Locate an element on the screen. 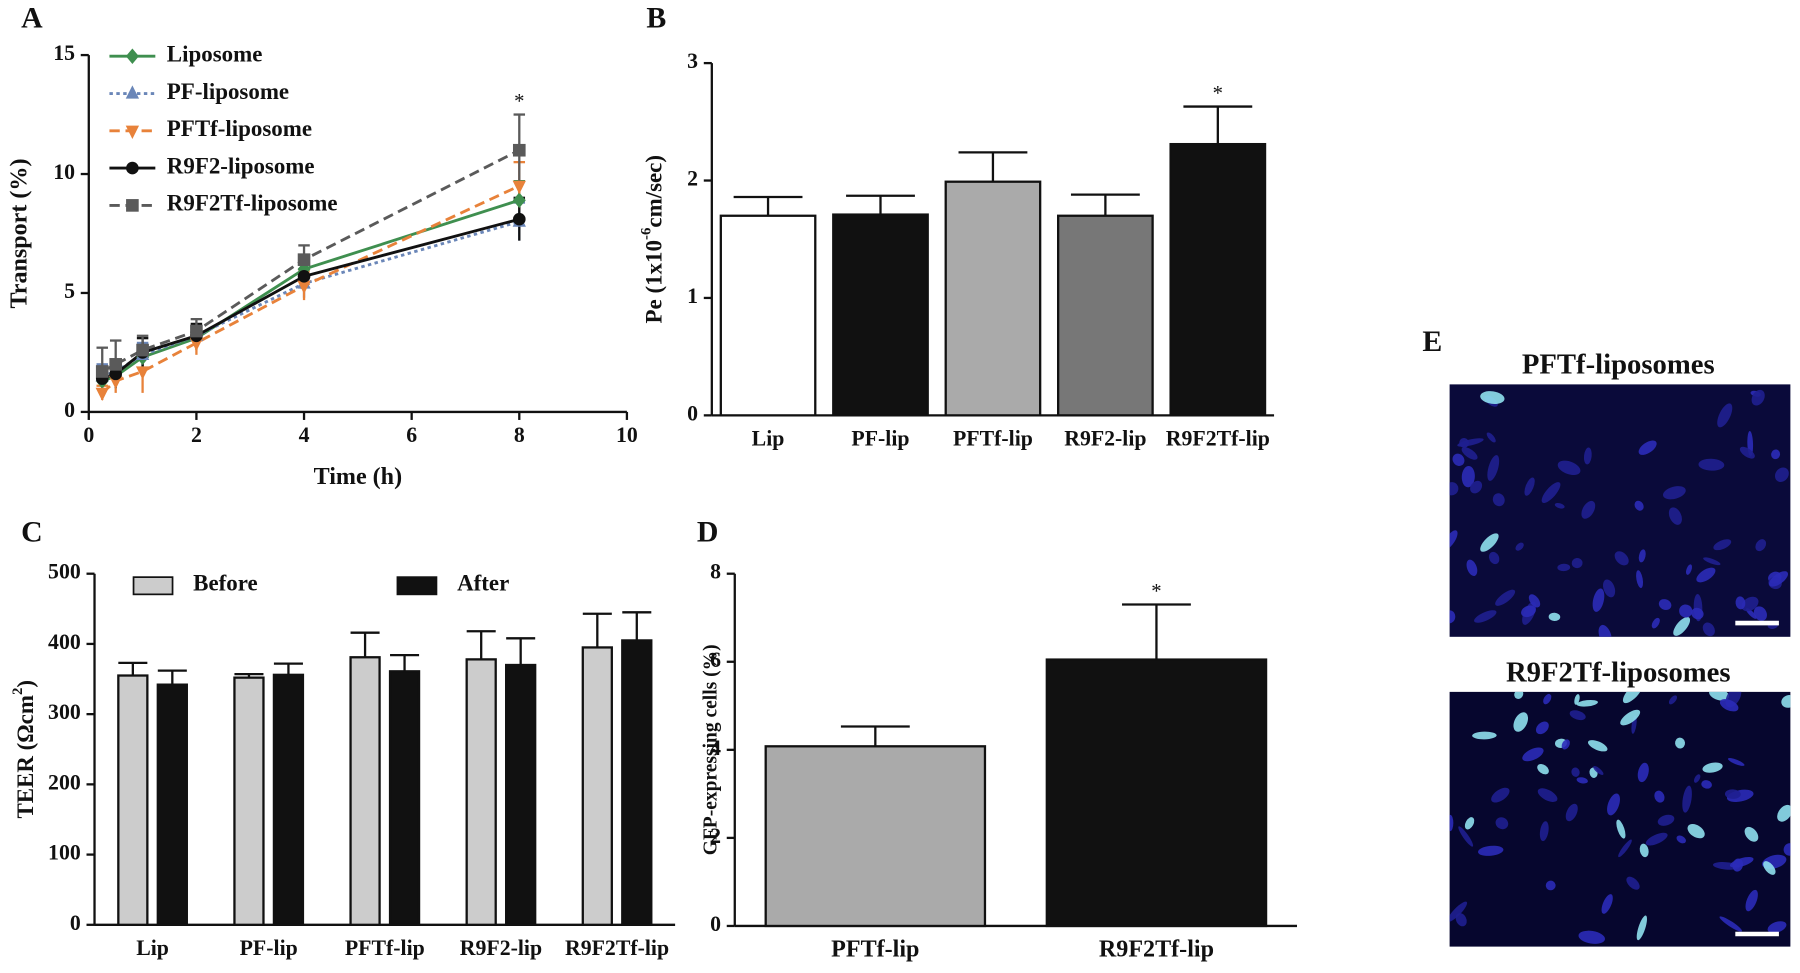 The height and width of the screenshot is (973, 1800). y-tick-label: 200 is located at coordinates (64, 782).